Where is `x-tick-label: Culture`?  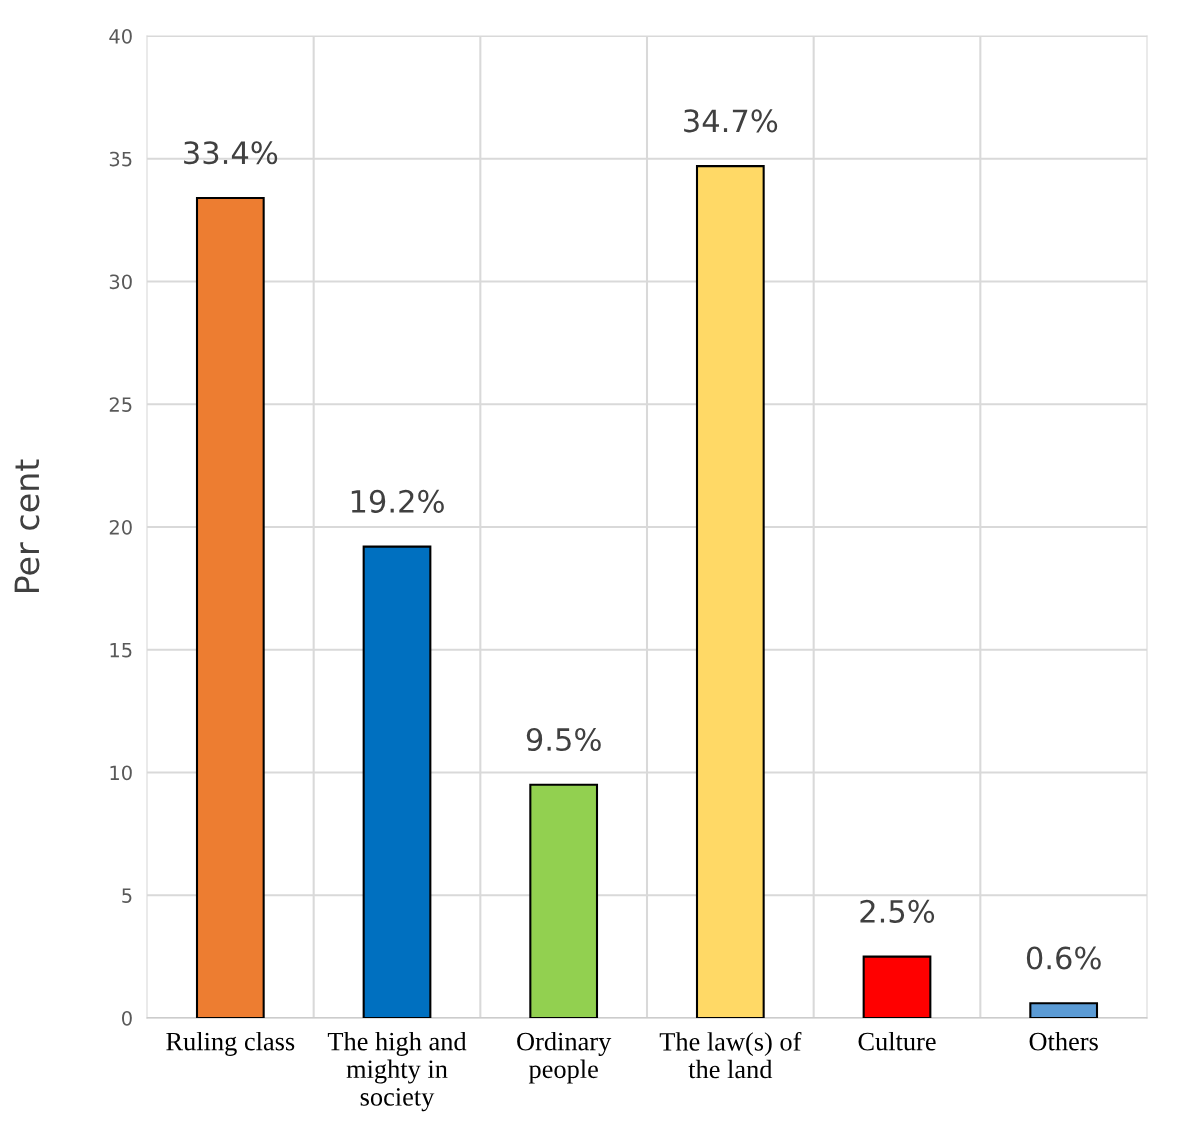 x-tick-label: Culture is located at coordinates (897, 1041).